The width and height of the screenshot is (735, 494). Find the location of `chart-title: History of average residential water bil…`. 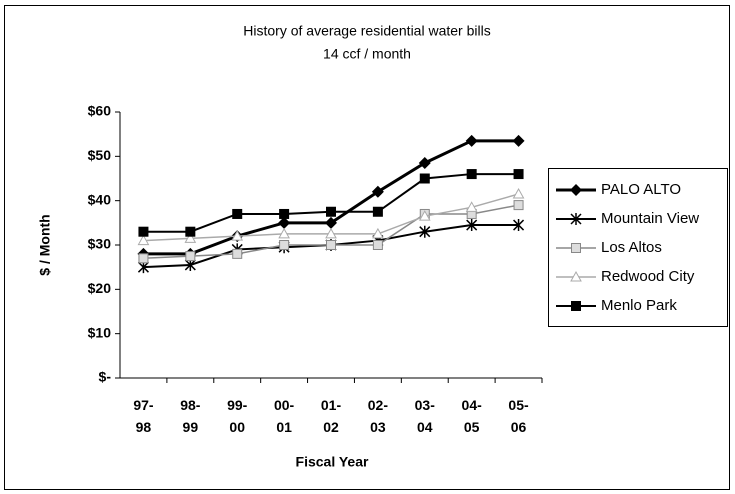

chart-title: History of average residential water bil… is located at coordinates (366, 31).